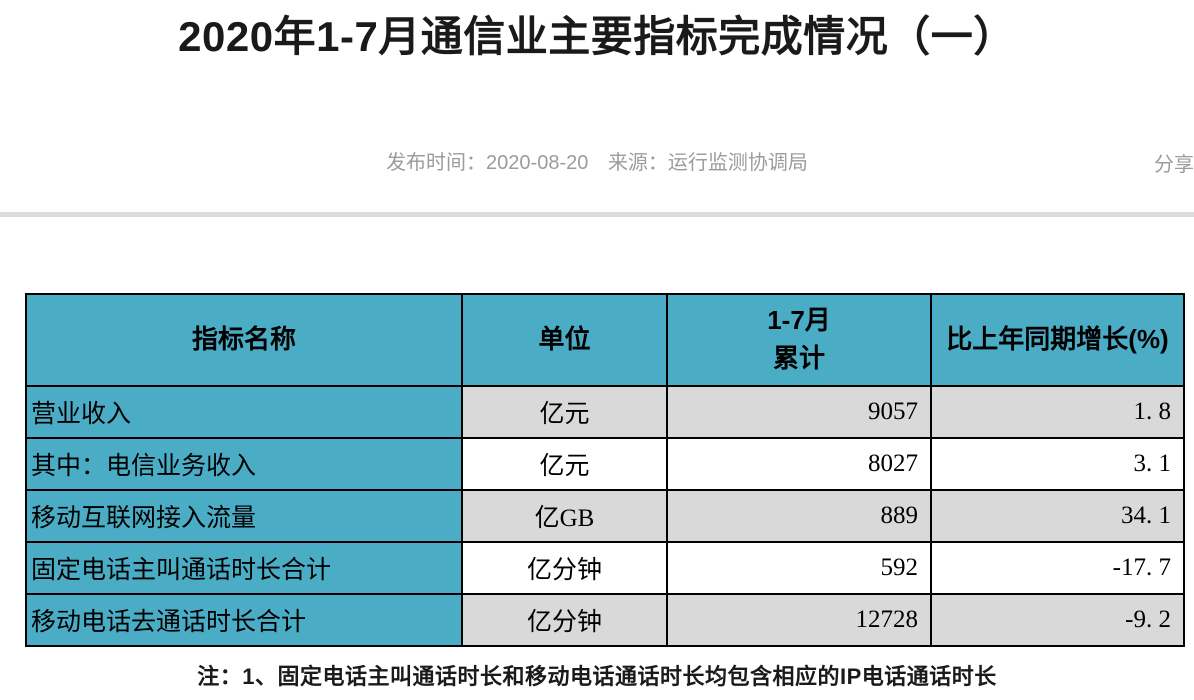 The height and width of the screenshot is (700, 1194). I want to click on growth-cell: -9. 2, so click(1057, 620).